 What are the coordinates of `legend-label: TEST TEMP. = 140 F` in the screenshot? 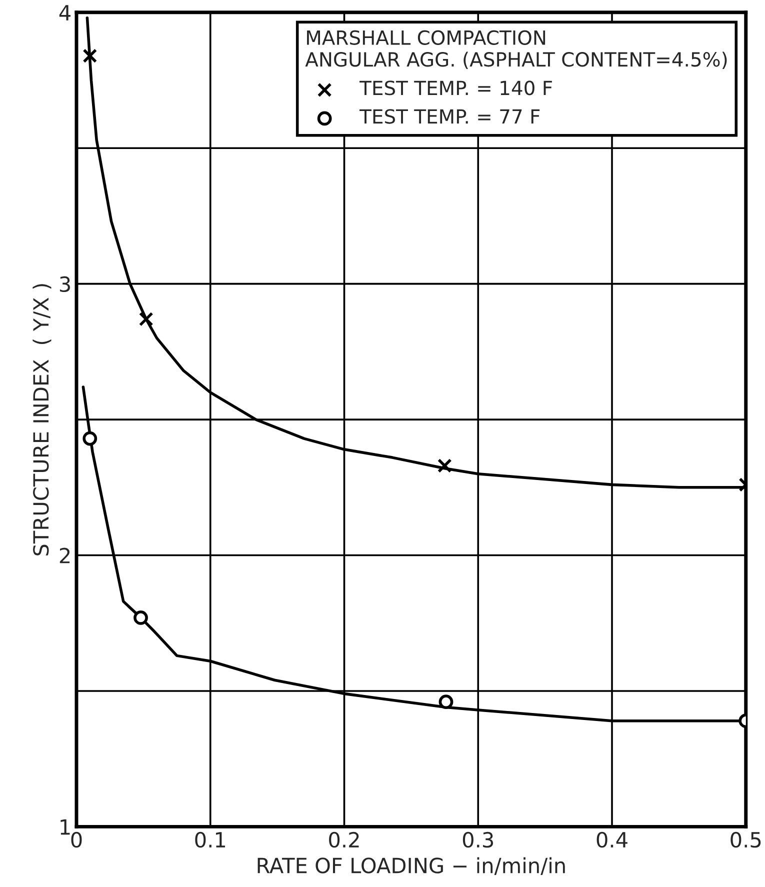 It's located at (456, 88).